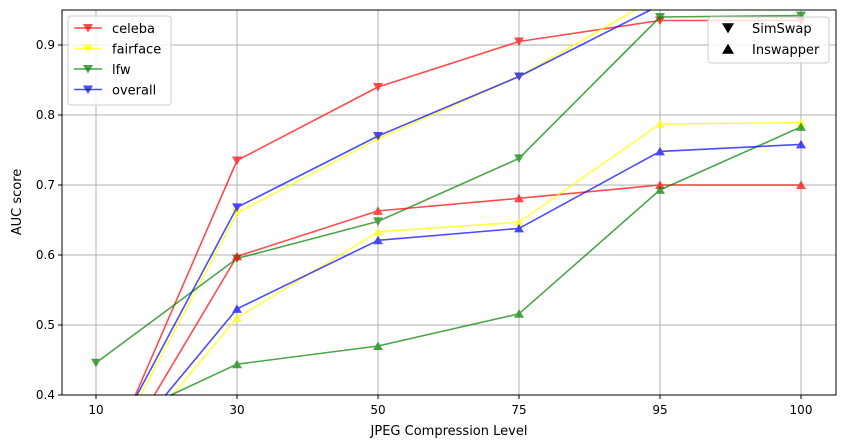  I want to click on legend-label: lfw, so click(121, 70).